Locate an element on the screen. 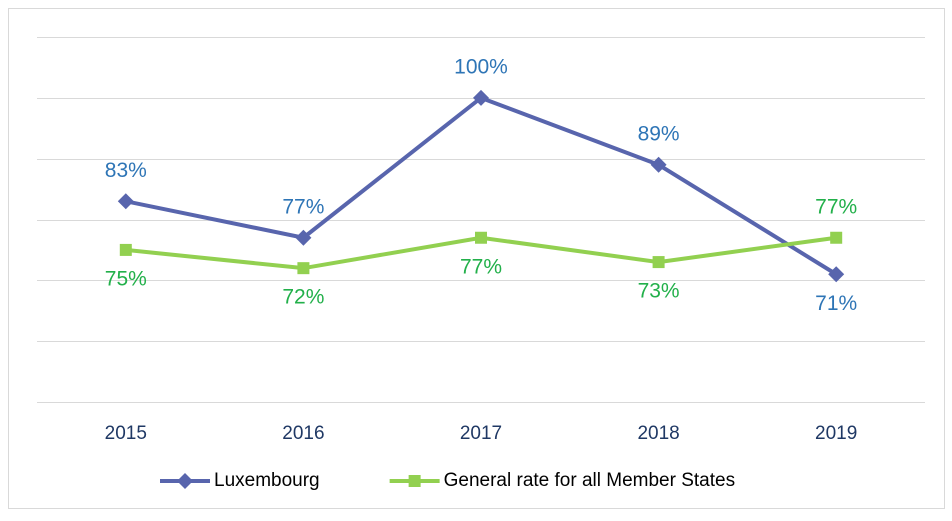  data-label: 72% is located at coordinates (303, 297).